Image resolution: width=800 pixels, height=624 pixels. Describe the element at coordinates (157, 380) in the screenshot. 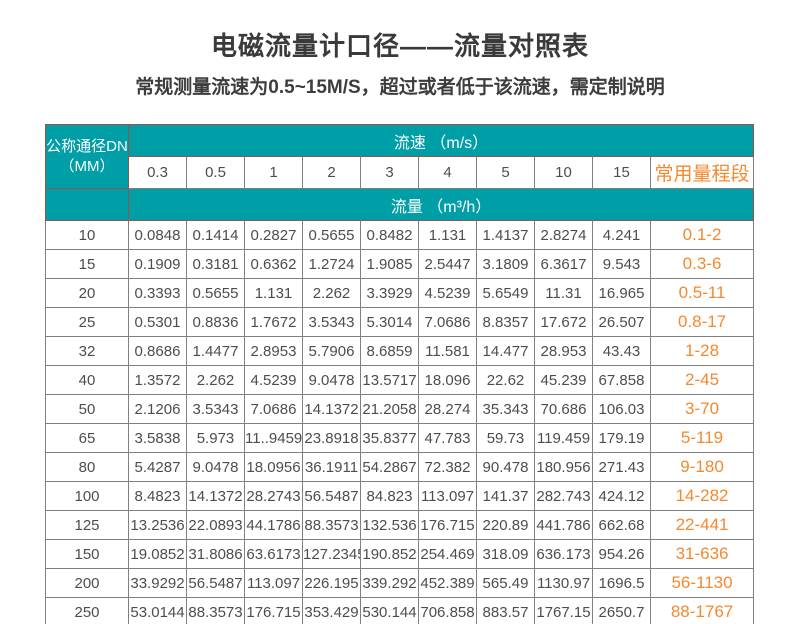

I see `flow-cell: 1.3572` at that location.